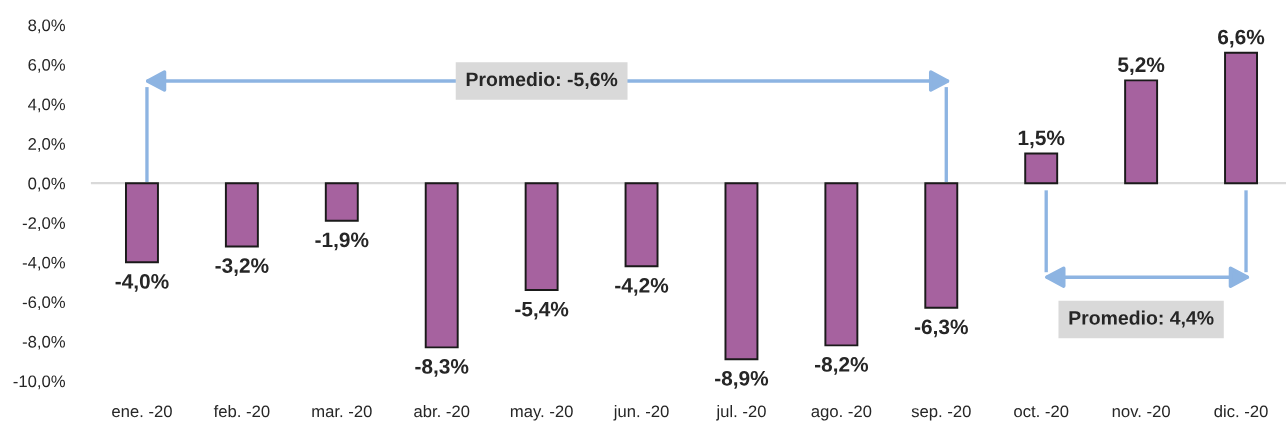  What do you see at coordinates (1041, 139) in the screenshot?
I see `data-label: 1,5%` at bounding box center [1041, 139].